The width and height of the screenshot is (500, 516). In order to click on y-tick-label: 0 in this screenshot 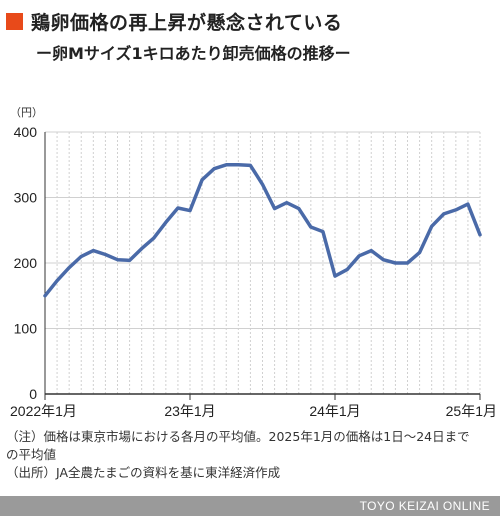, I will do `click(33, 394)`.